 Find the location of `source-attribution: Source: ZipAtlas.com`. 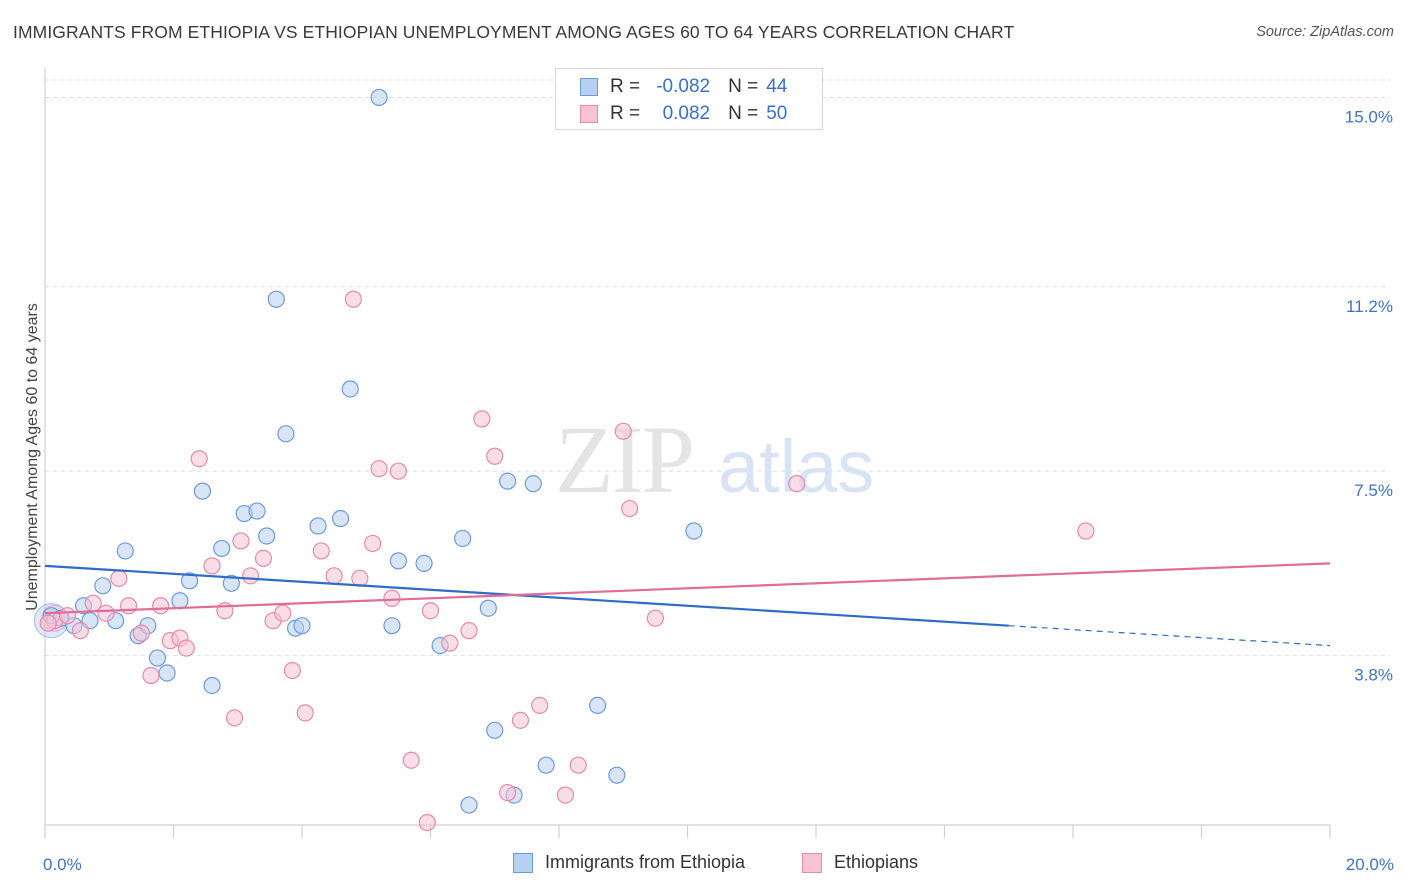

source-attribution: Source: ZipAtlas.com is located at coordinates (1325, 32).